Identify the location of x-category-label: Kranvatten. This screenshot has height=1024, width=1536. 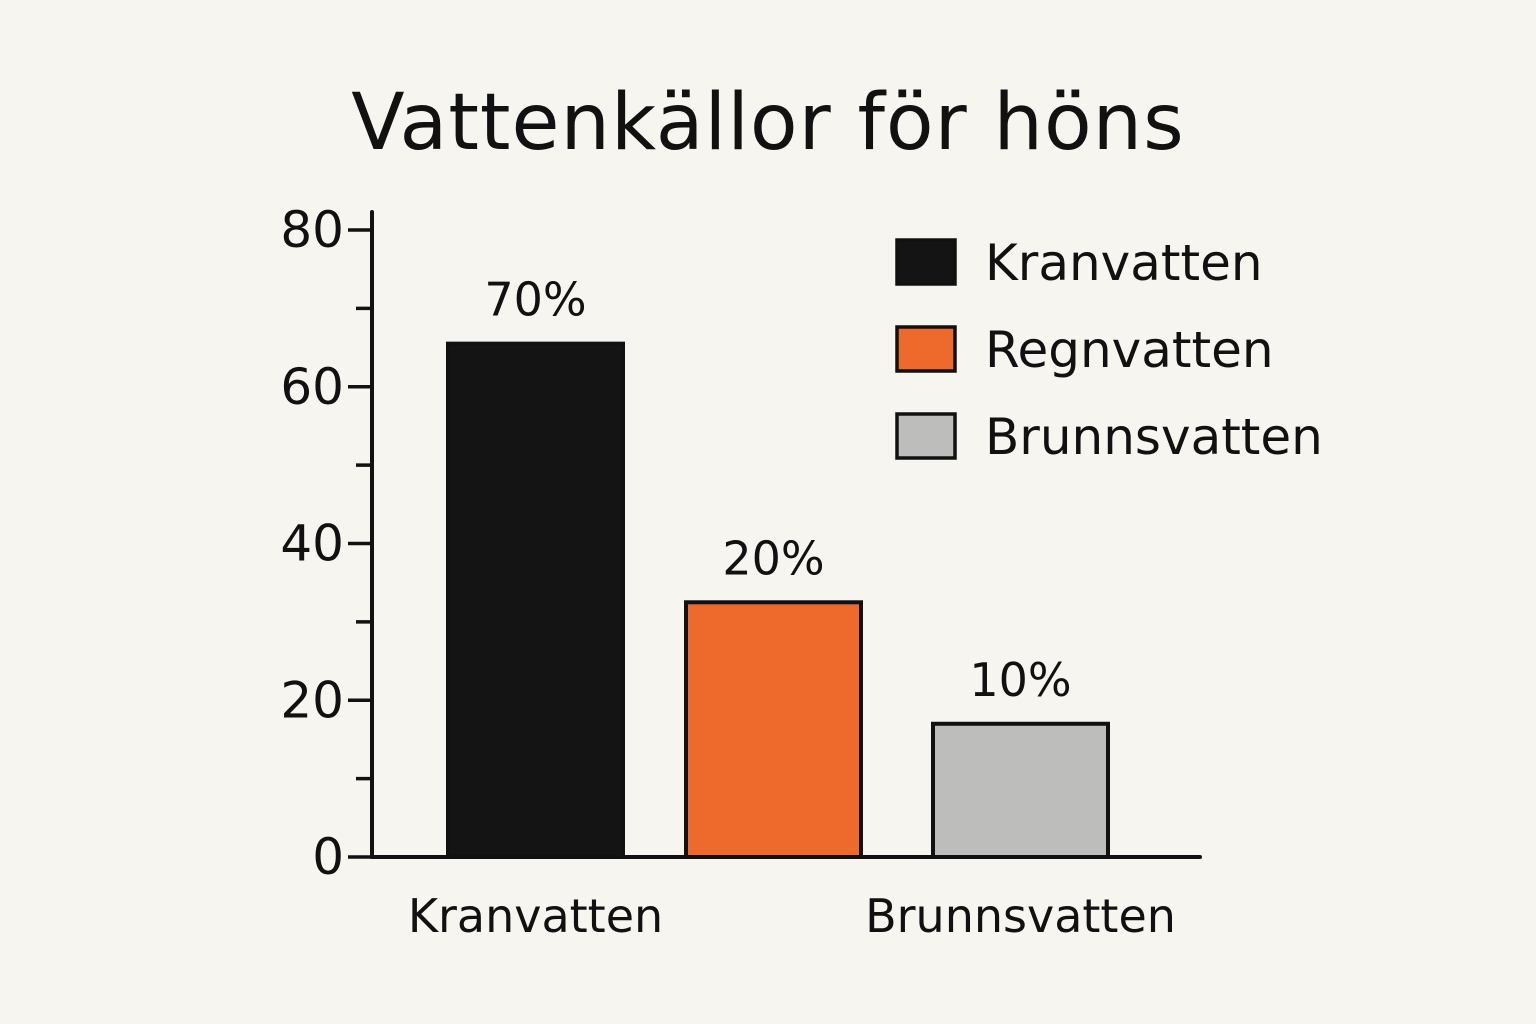
(535, 916).